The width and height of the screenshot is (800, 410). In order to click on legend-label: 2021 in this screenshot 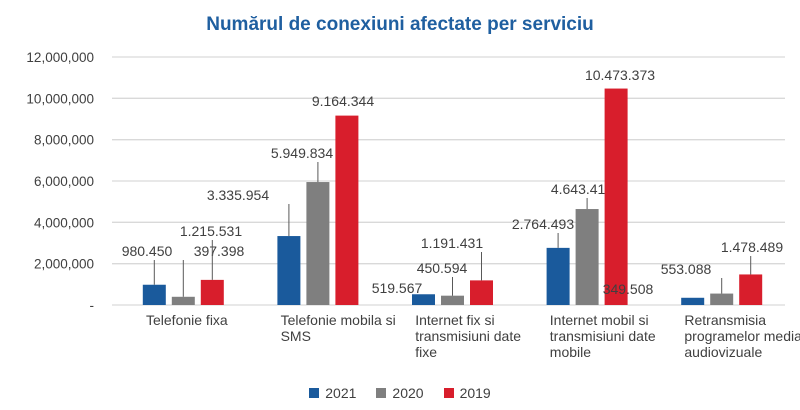, I will do `click(341, 393)`.